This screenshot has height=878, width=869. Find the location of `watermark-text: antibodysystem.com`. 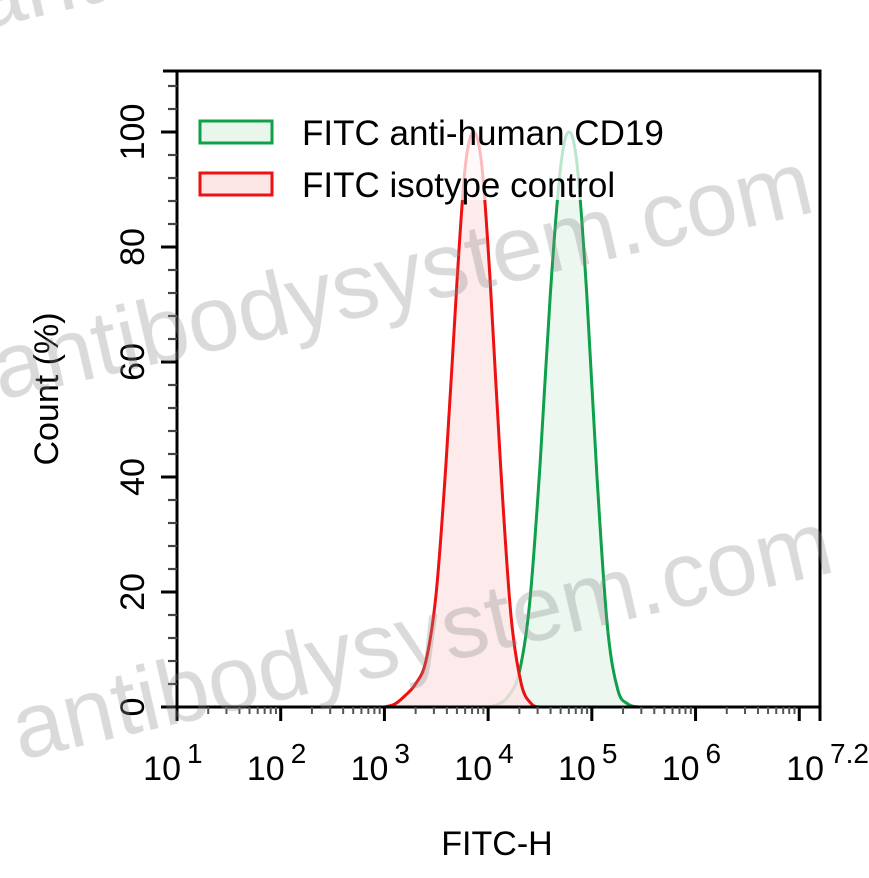

watermark-text: antibodysystem.com is located at coordinates (401, 24).